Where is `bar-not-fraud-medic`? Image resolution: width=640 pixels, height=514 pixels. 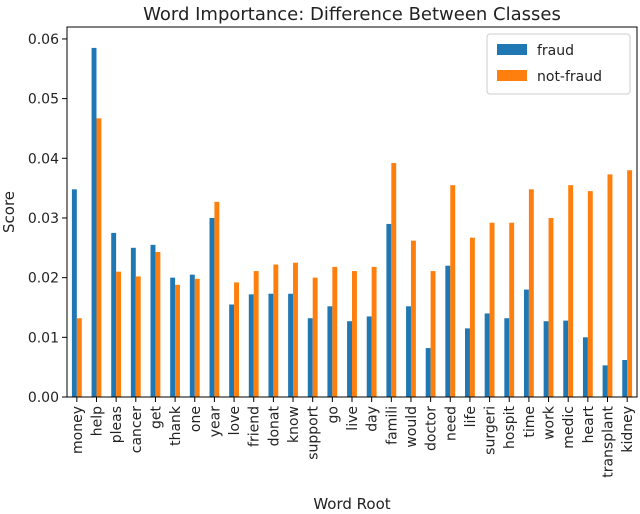 bar-not-fraud-medic is located at coordinates (571, 291).